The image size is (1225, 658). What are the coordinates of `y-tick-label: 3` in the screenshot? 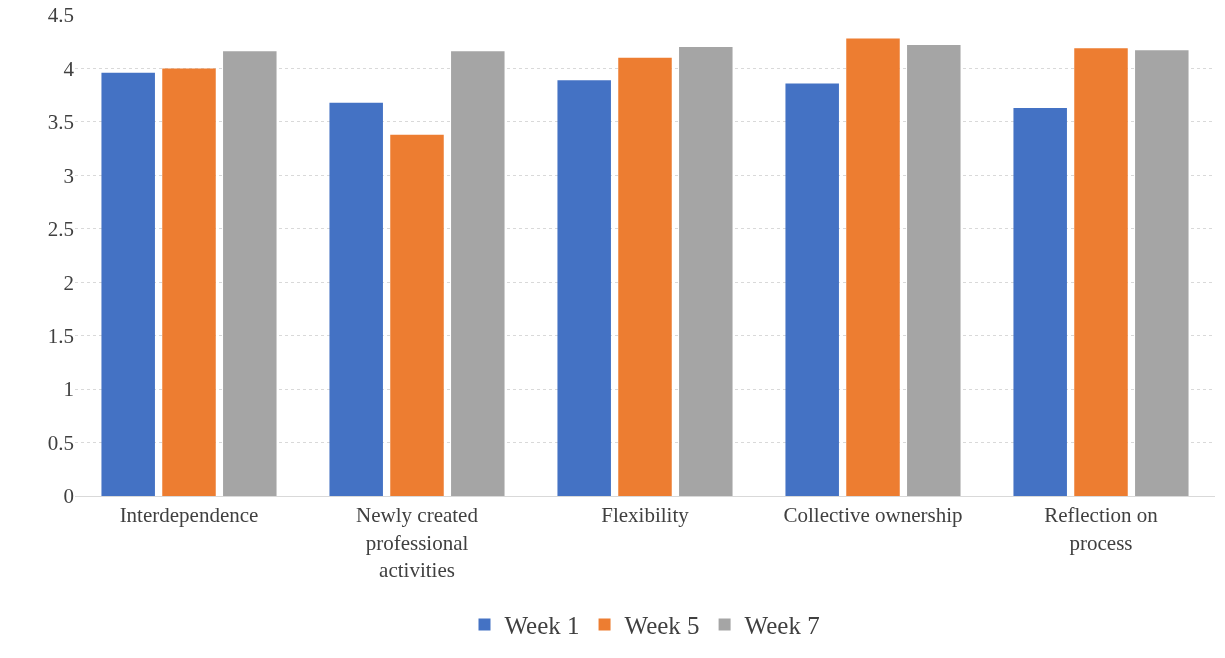 It's located at (68, 175).